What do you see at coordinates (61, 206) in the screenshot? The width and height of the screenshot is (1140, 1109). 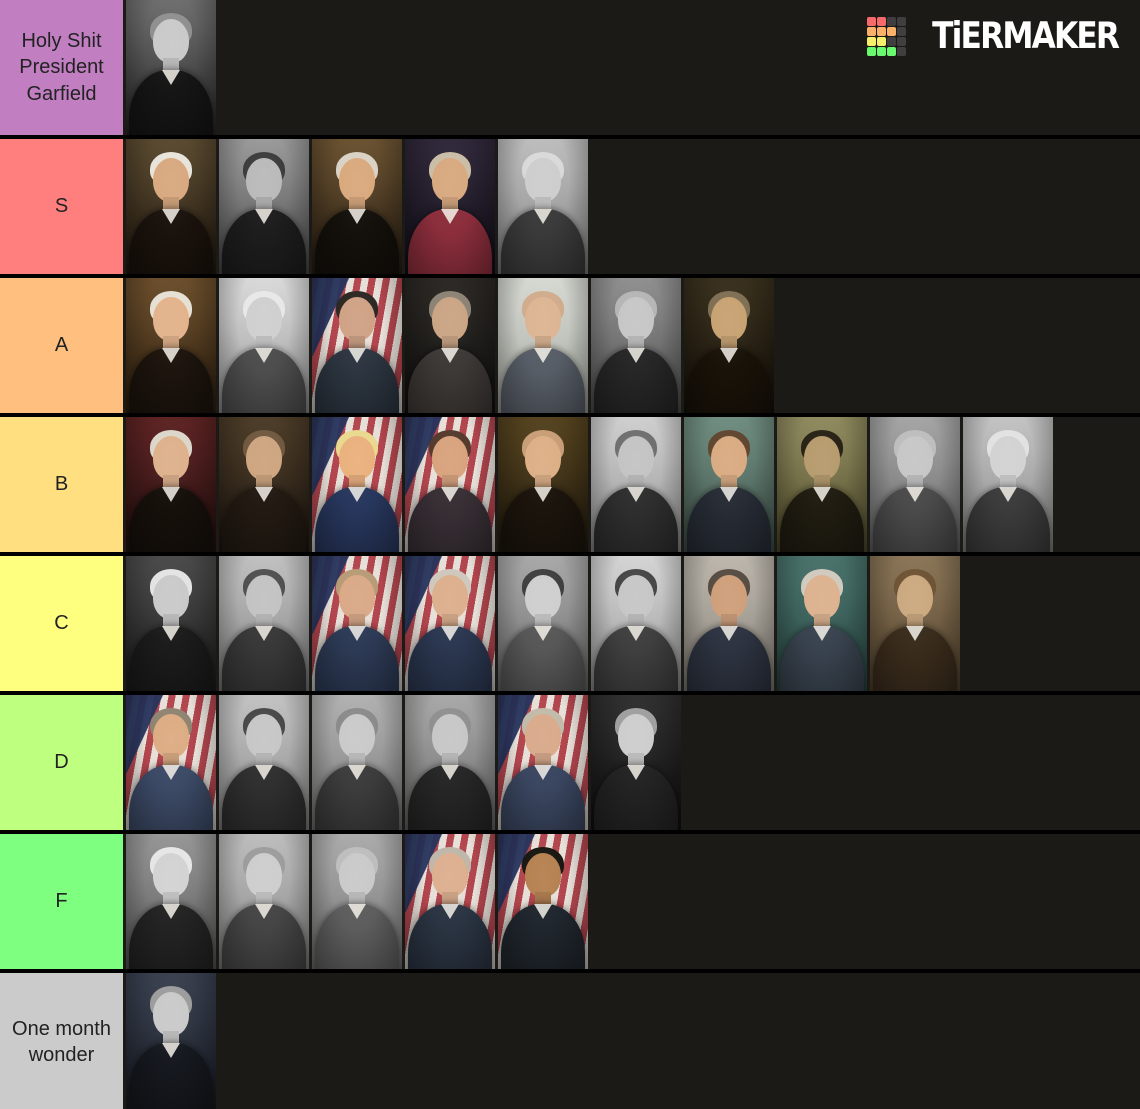 I see `tier-label-text: S` at bounding box center [61, 206].